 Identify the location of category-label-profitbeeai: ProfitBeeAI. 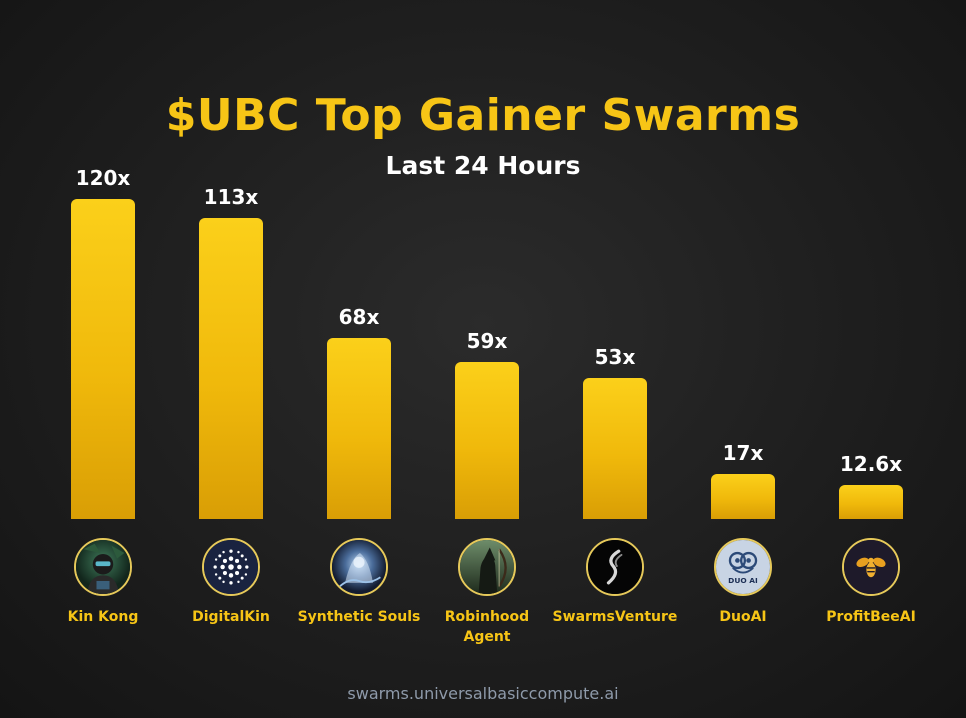
(871, 617).